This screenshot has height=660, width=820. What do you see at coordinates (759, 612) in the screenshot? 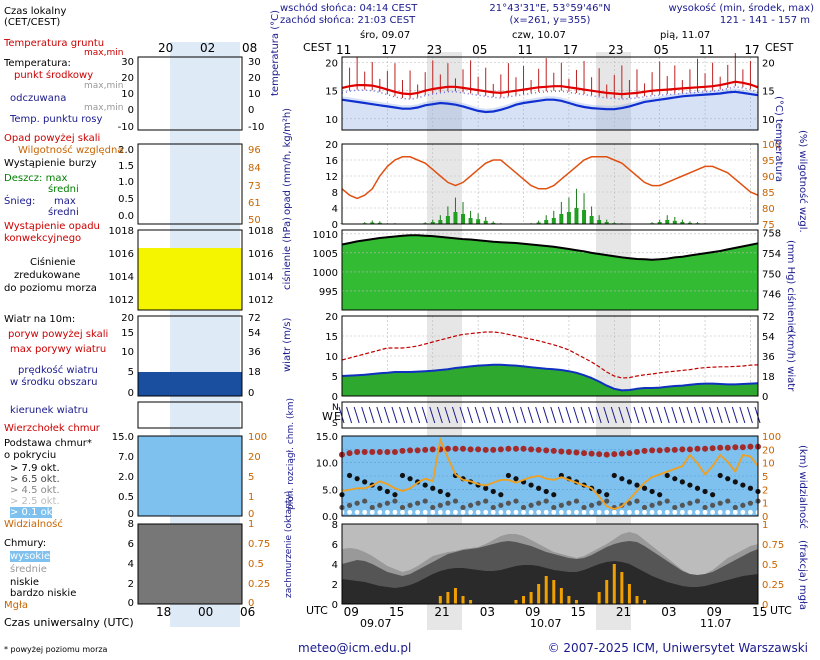
I see `hour-label-bottom: 15` at bounding box center [759, 612].